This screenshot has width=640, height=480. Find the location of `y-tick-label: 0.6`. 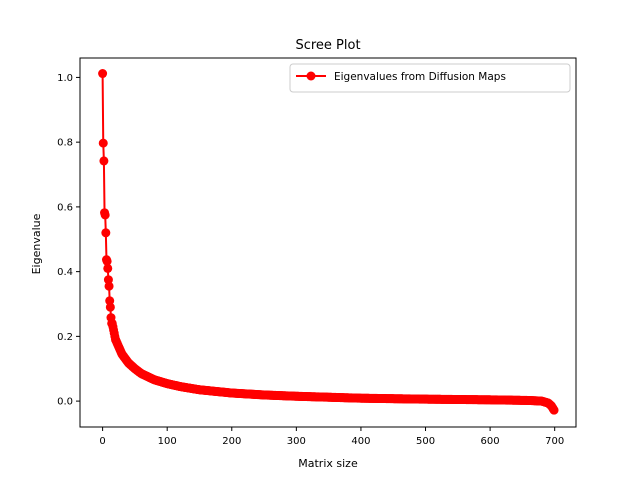

y-tick-label: 0.6 is located at coordinates (65, 207).